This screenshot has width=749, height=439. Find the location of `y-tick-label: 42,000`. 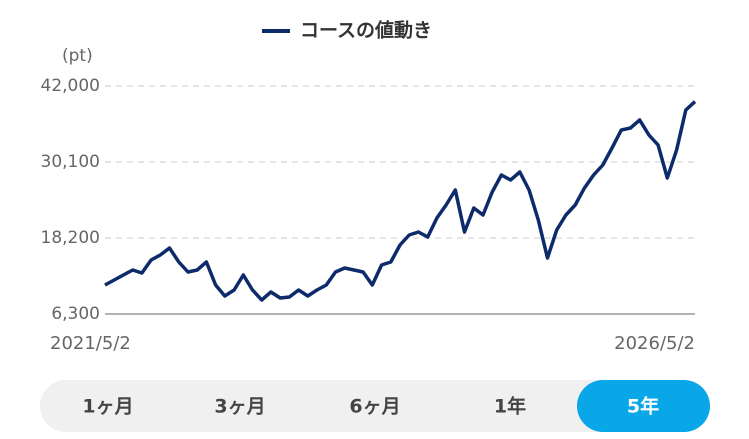

y-tick-label: 42,000 is located at coordinates (70, 86).